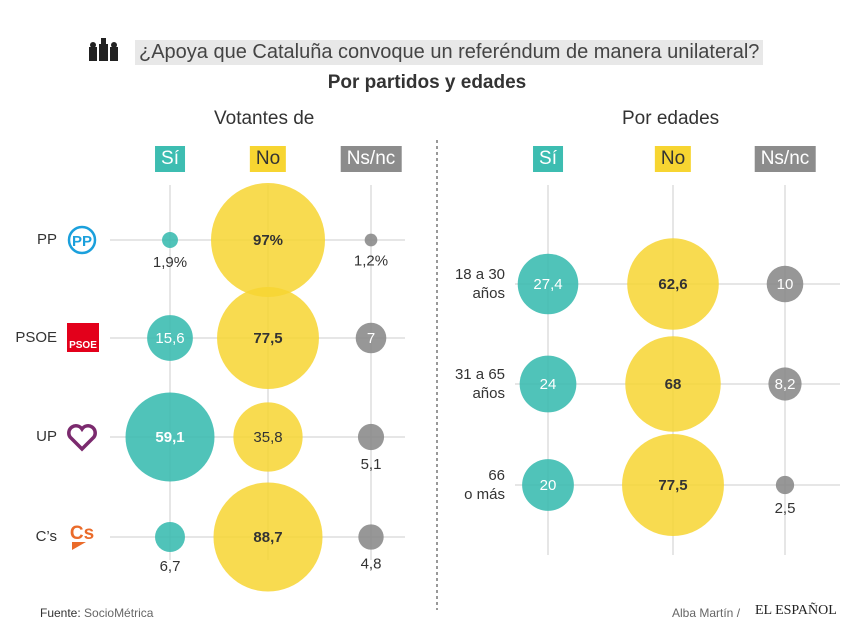 The width and height of the screenshot is (854, 640). I want to click on data-label: 15,6, so click(169, 338).